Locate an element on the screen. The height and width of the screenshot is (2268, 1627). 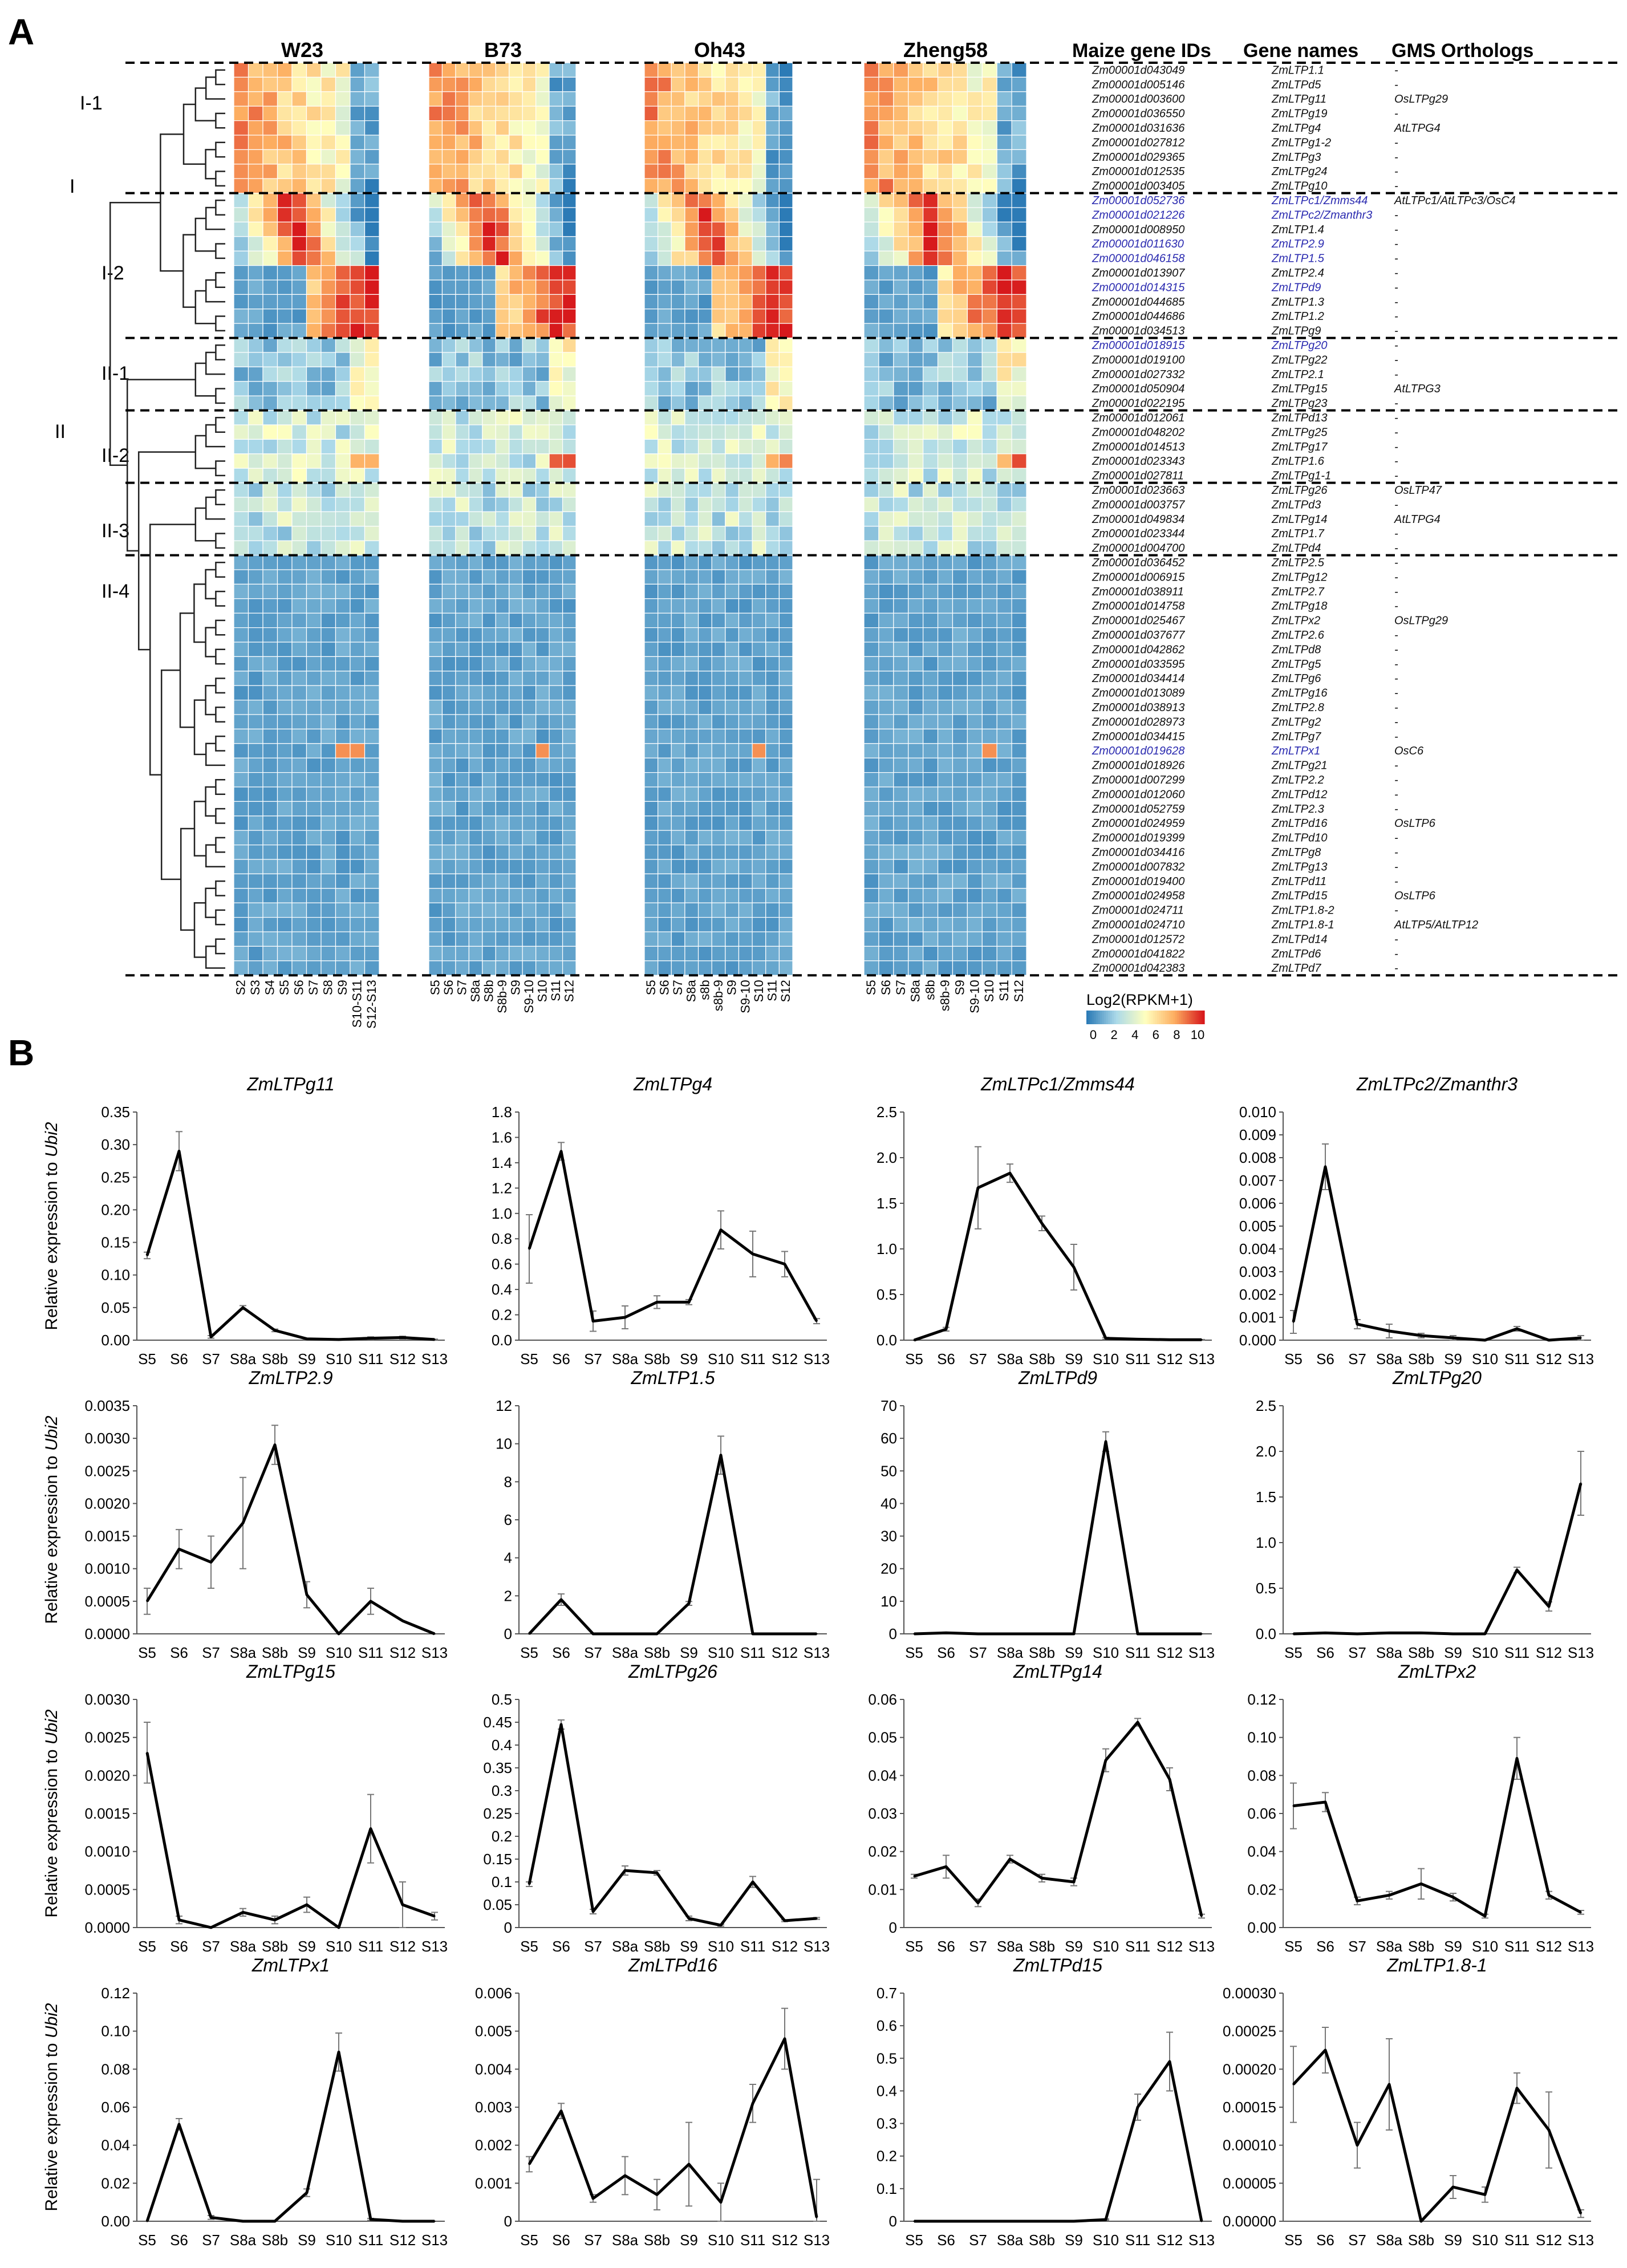
gene-id: Zm00001d052736 is located at coordinates (1138, 201).